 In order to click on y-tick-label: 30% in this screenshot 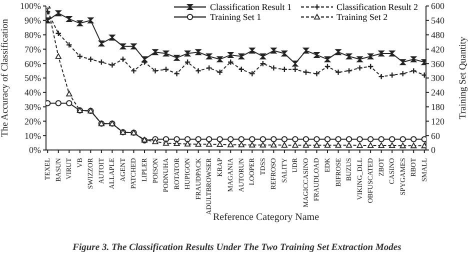, I will do `click(33, 107)`.